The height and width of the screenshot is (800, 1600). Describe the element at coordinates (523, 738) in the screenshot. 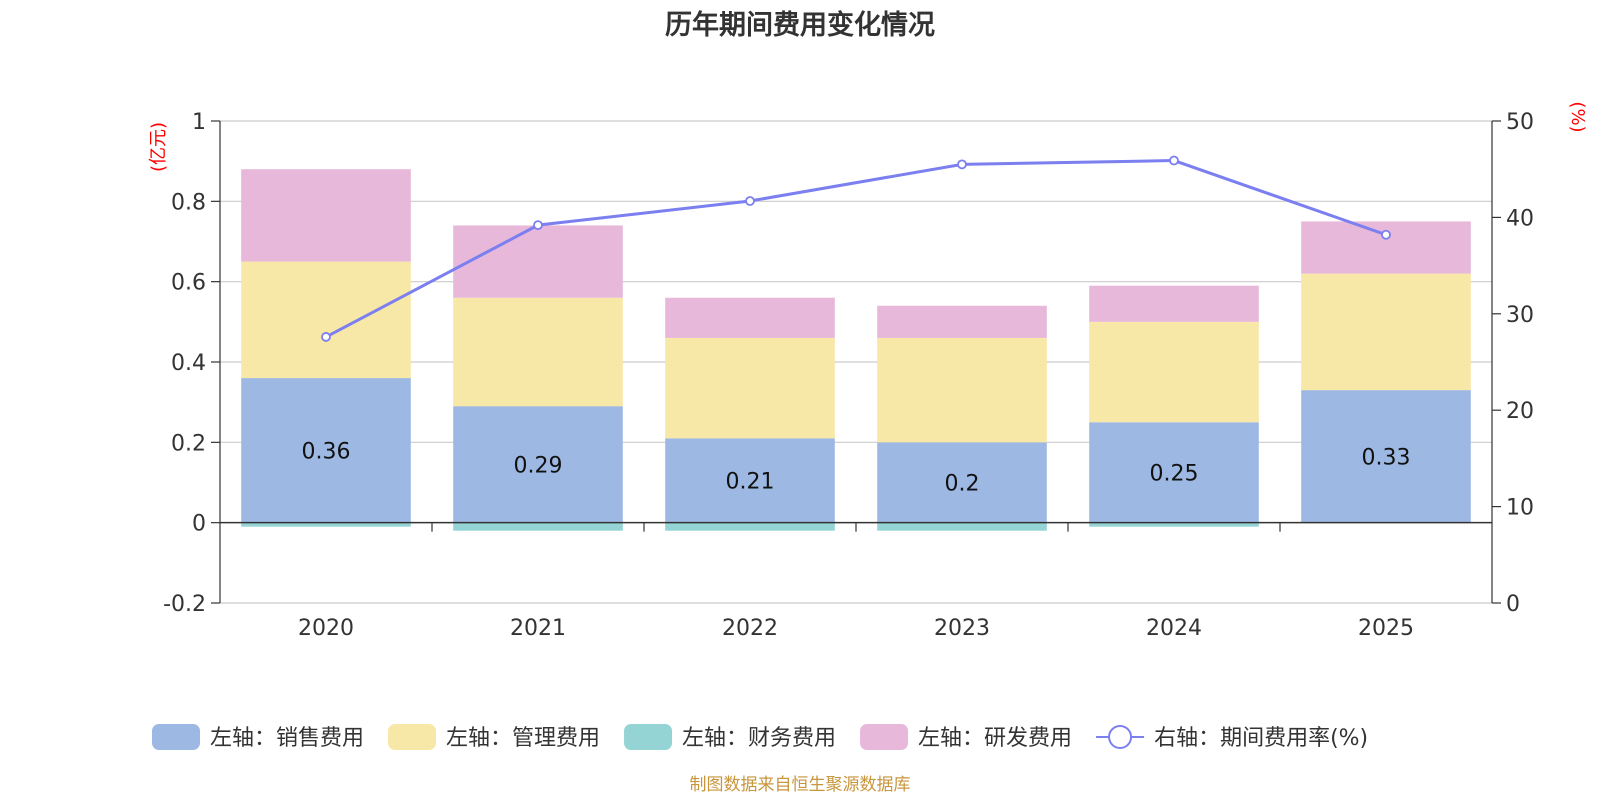

I see `legend-label: 左轴：管理费用` at that location.